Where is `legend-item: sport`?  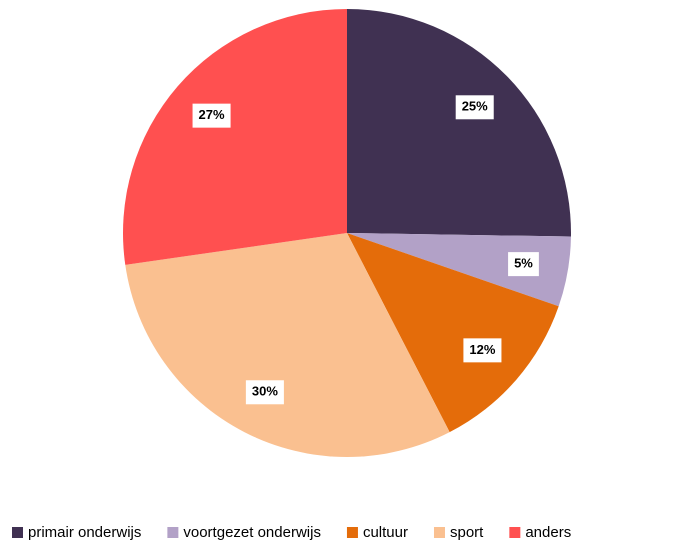 legend-item: sport is located at coordinates (458, 532).